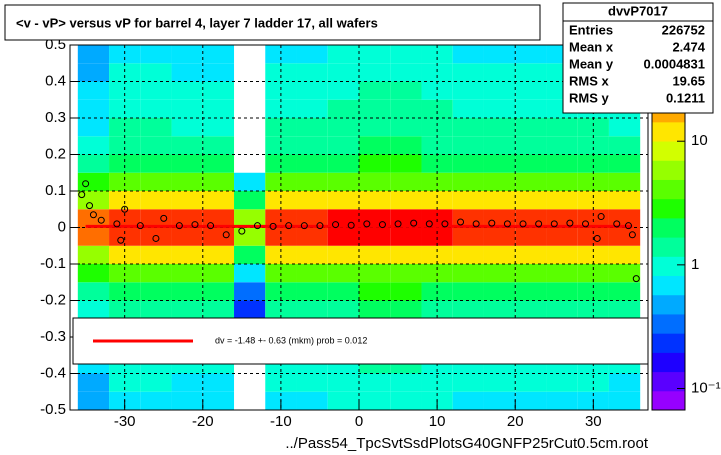 The image size is (721, 455). I want to click on legend-label: dv = -1.48 +- 0.63 (mkm) prob = 0.012, so click(291, 340).